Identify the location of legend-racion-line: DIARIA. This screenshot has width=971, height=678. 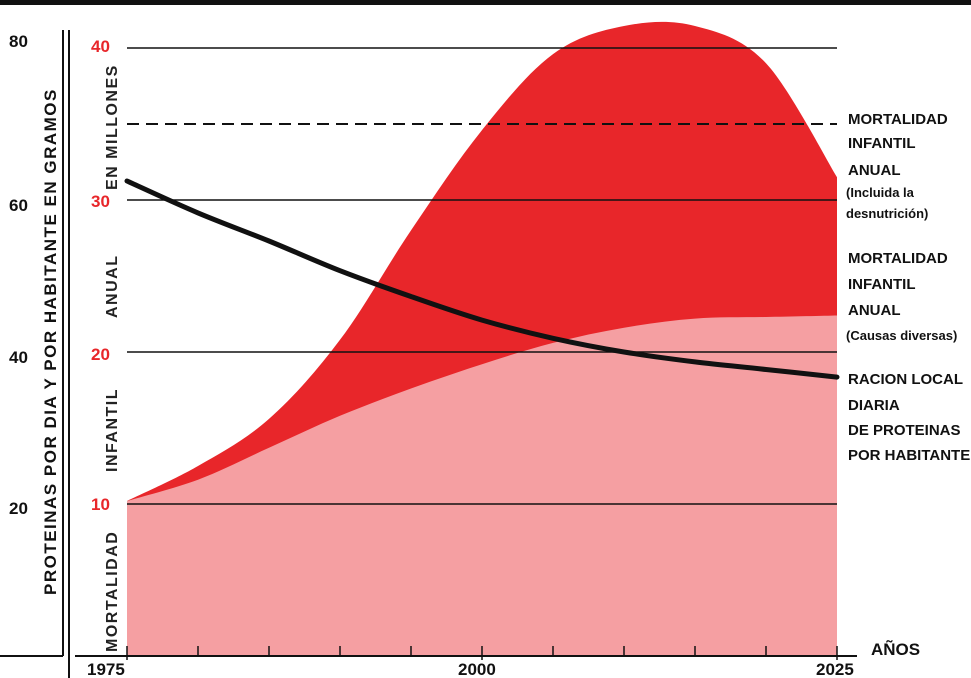
(874, 405).